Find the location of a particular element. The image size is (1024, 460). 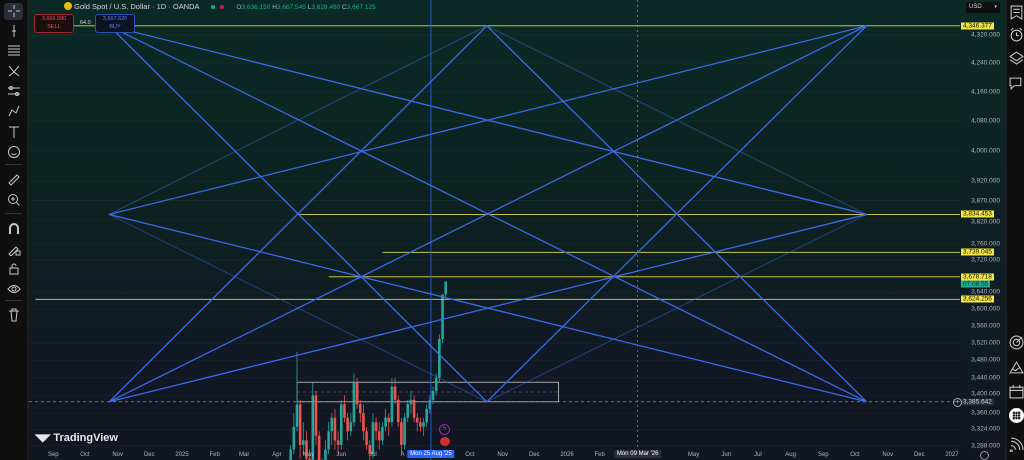

toolbar-divider is located at coordinates (13, 213).